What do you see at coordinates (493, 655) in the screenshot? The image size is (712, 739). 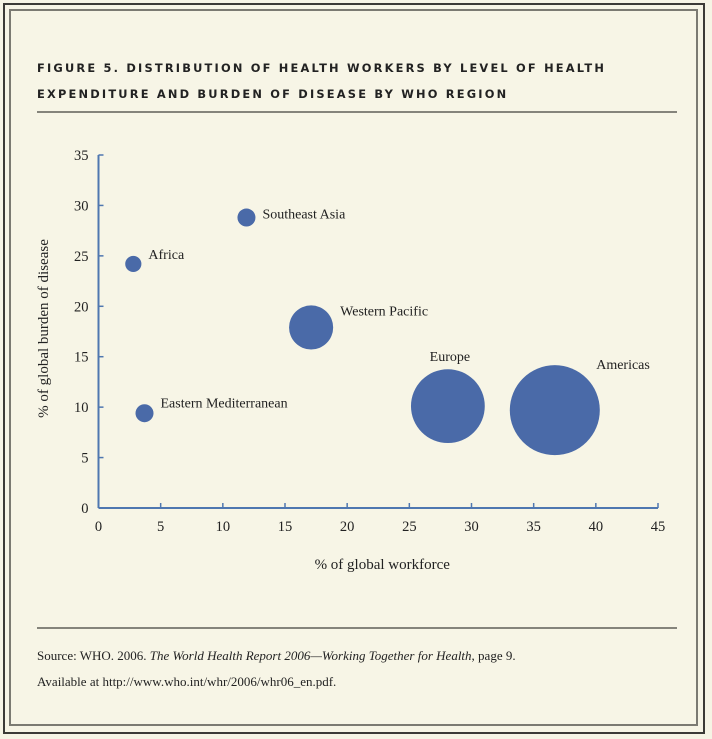 I see `source-suffix: , page 9.` at bounding box center [493, 655].